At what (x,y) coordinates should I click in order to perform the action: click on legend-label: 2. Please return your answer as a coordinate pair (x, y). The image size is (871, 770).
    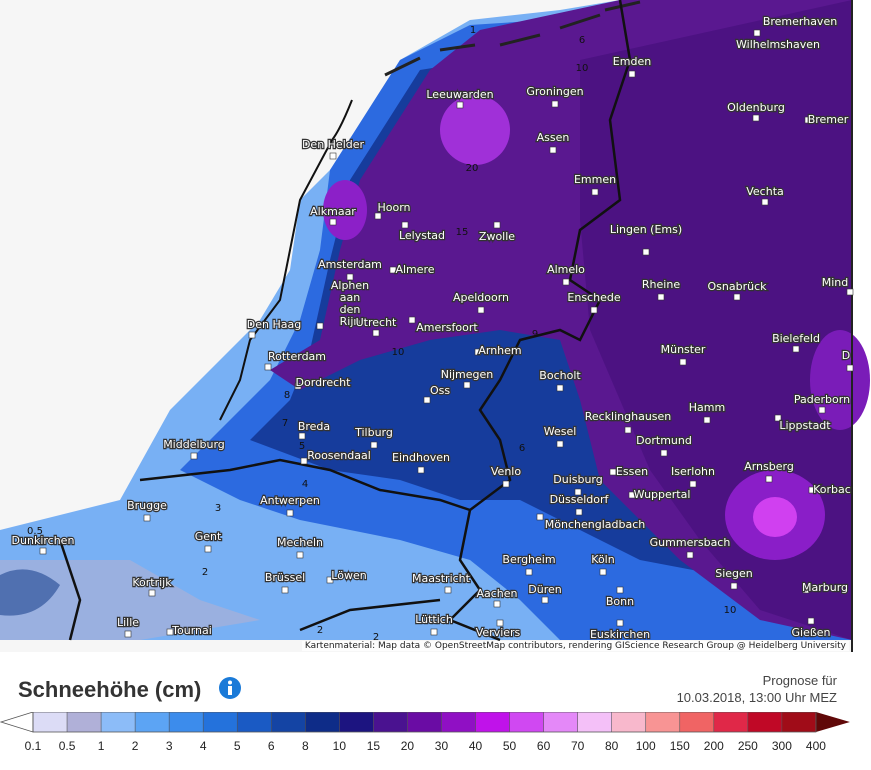
    Looking at the image, I should click on (135, 746).